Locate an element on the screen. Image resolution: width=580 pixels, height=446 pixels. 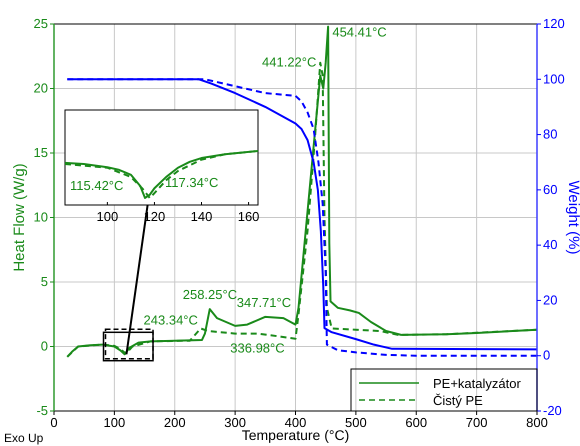
y2-tick-label: 80 is located at coordinates (550, 134).